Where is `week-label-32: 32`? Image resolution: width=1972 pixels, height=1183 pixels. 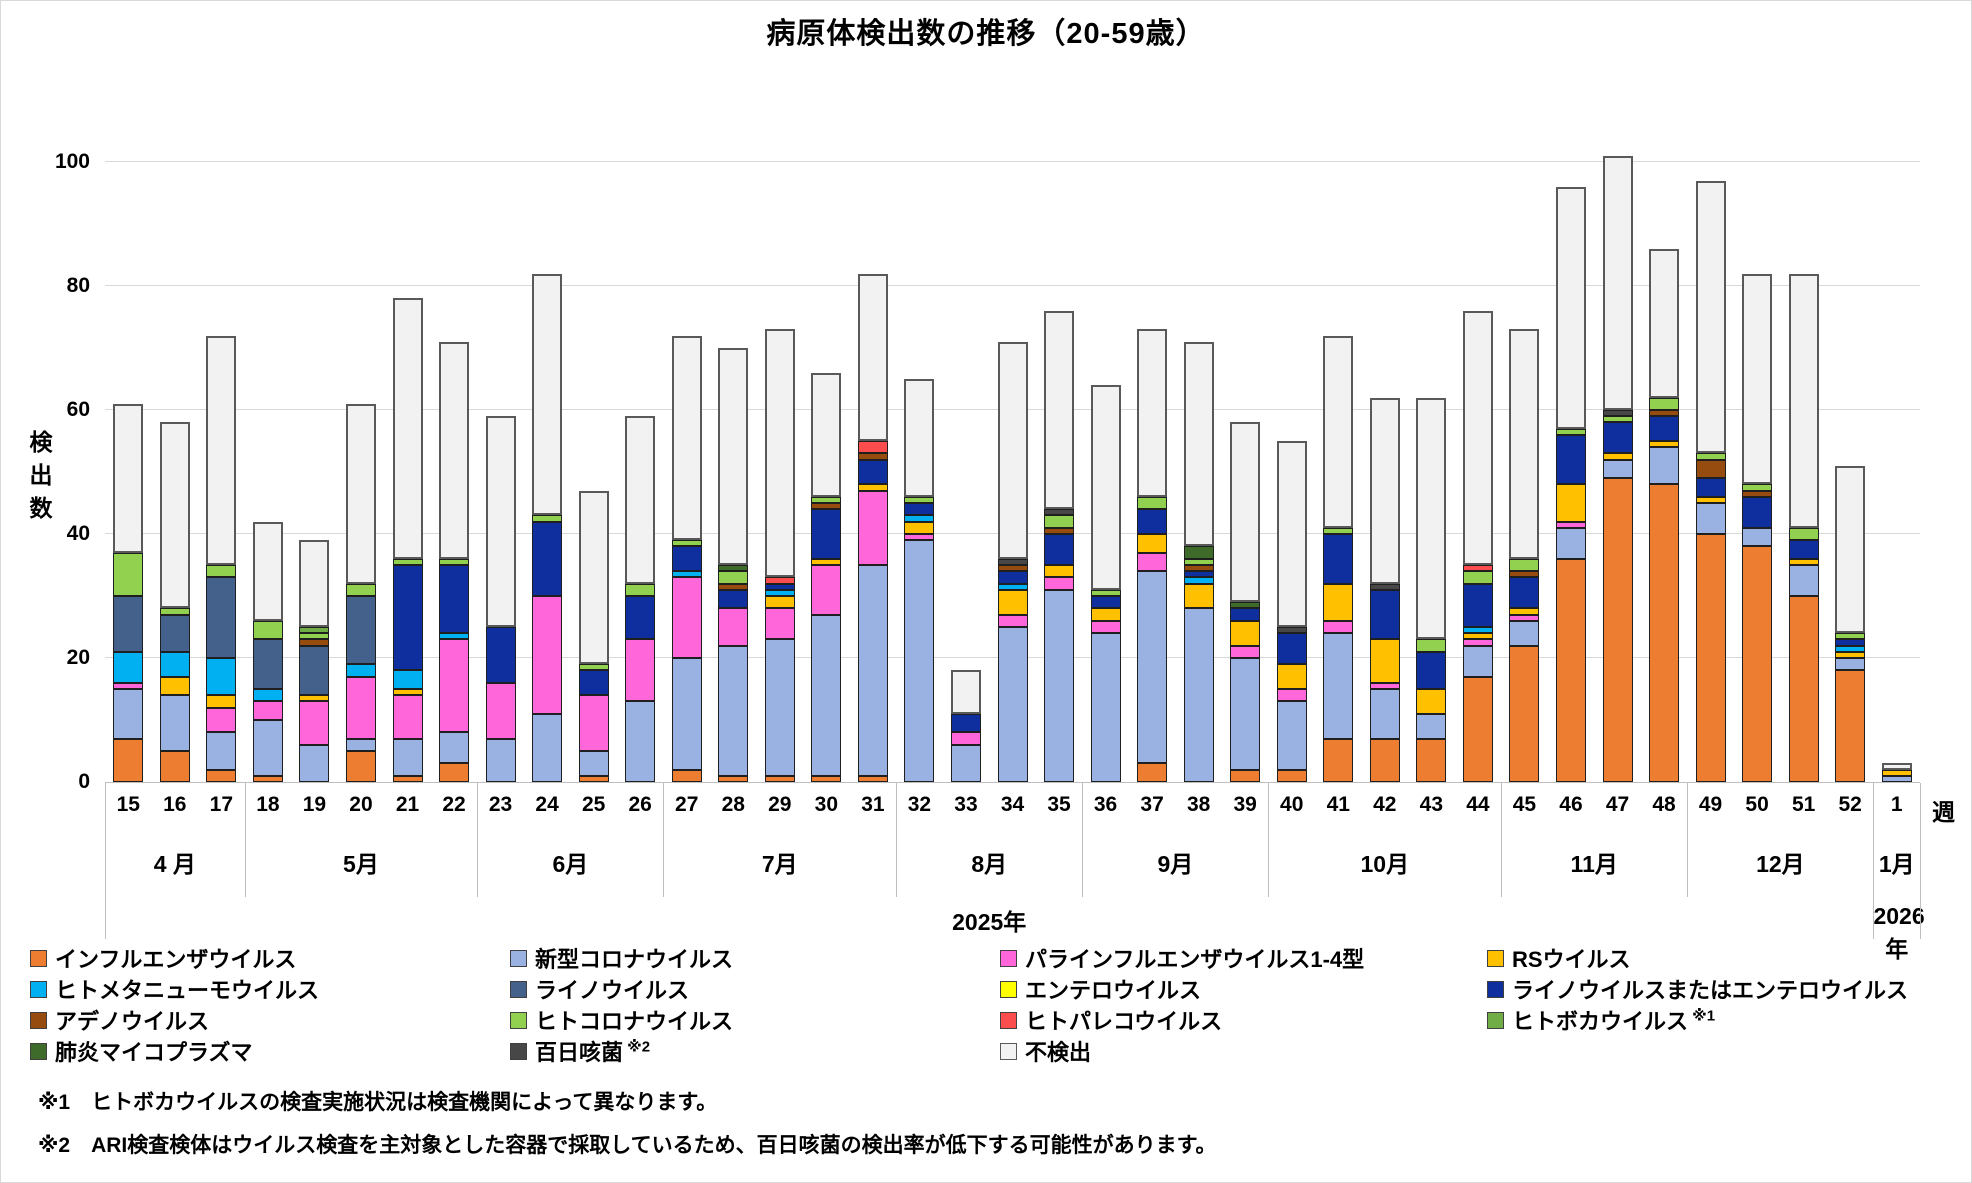 week-label-32: 32 is located at coordinates (919, 804).